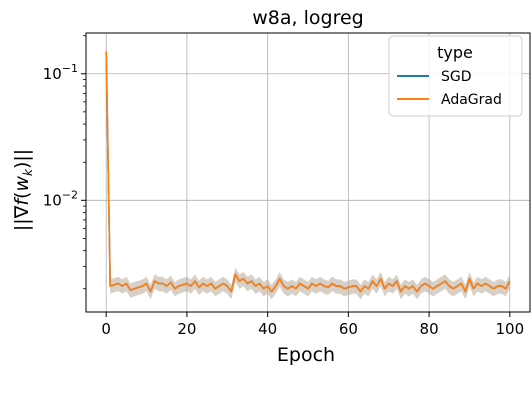 The height and width of the screenshot is (400, 532). What do you see at coordinates (60, 72) in the screenshot?
I see `y-tick-label: 10⁻¹` at bounding box center [60, 72].